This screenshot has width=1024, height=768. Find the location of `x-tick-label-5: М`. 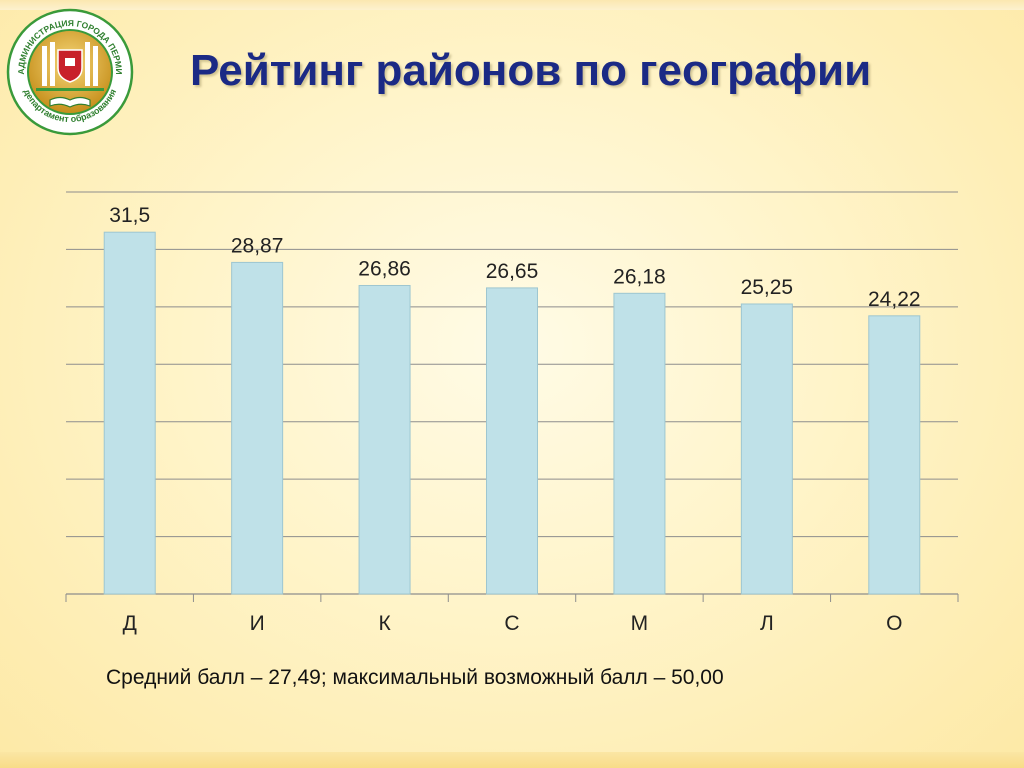

x-tick-label-5: М is located at coordinates (640, 623).